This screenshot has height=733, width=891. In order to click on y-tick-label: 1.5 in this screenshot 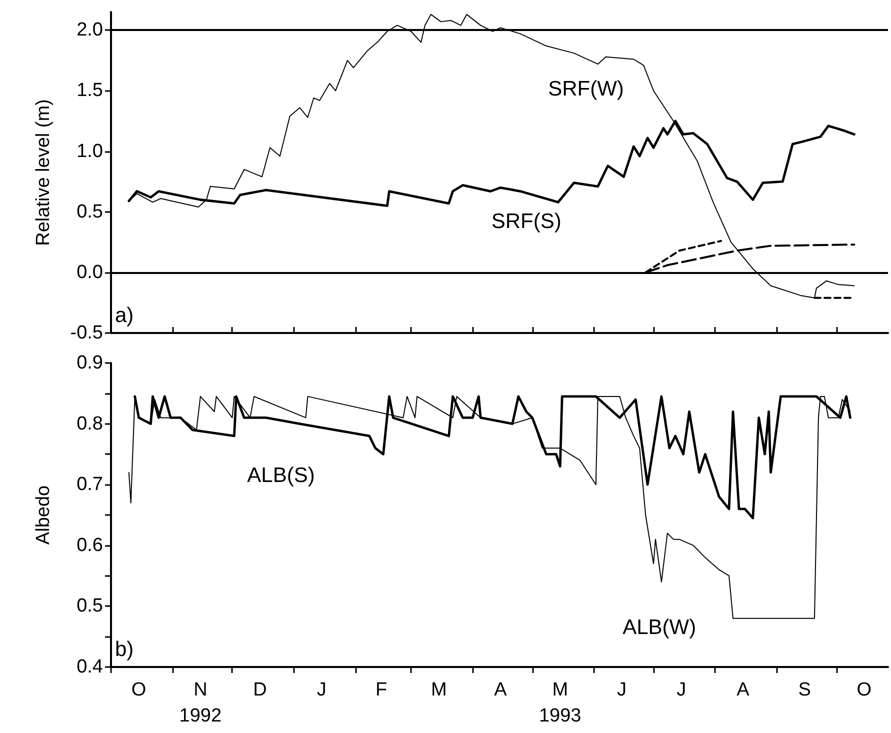, I will do `click(89, 91)`.